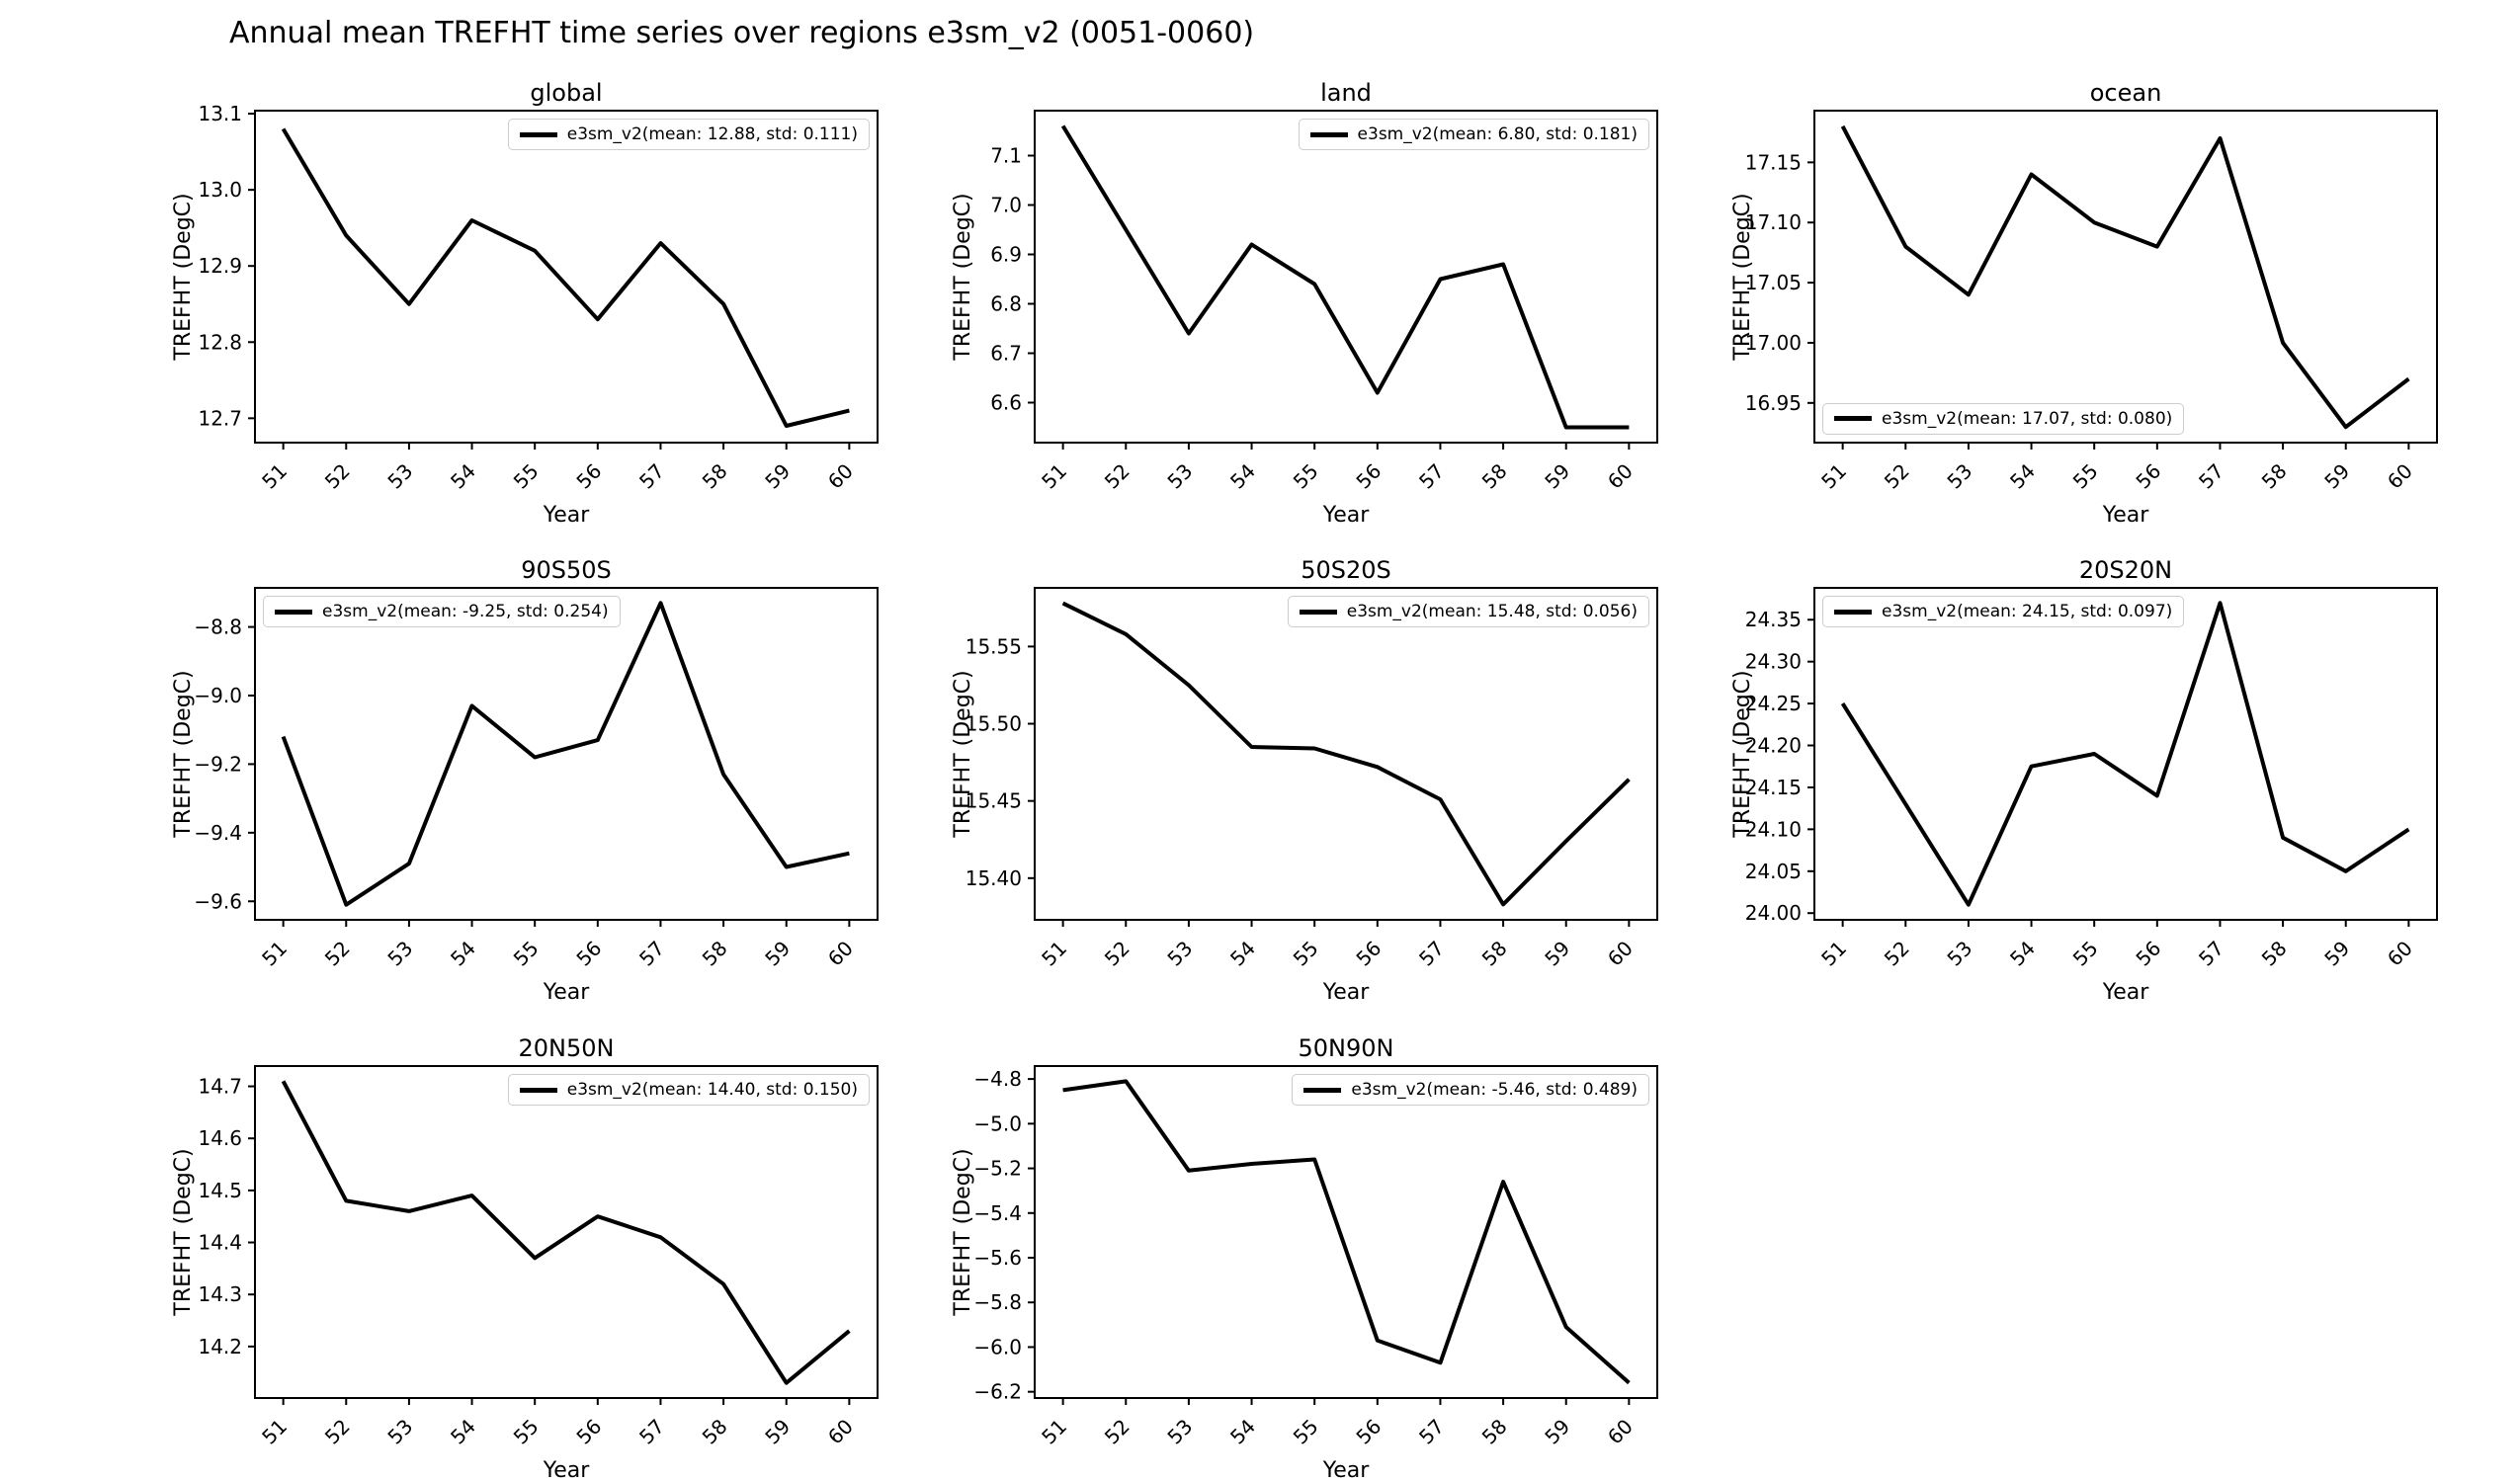 This screenshot has width=2520, height=1482. I want to click on y-tick-label: 24.30, so click(1773, 662).